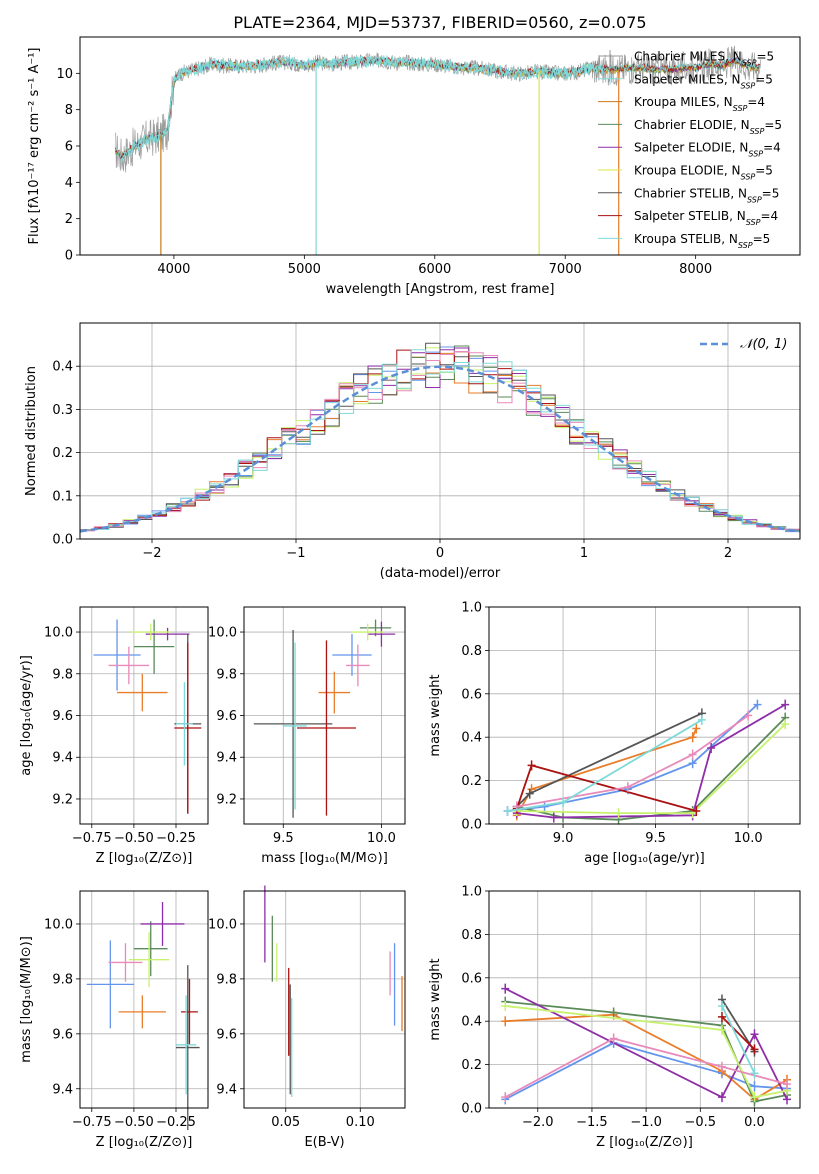 The width and height of the screenshot is (819, 1174). I want to click on chart-5-axes: −0.75 −0.50 −0.25 9.4 9.6 9.8 10.0, so click(126, 1010).